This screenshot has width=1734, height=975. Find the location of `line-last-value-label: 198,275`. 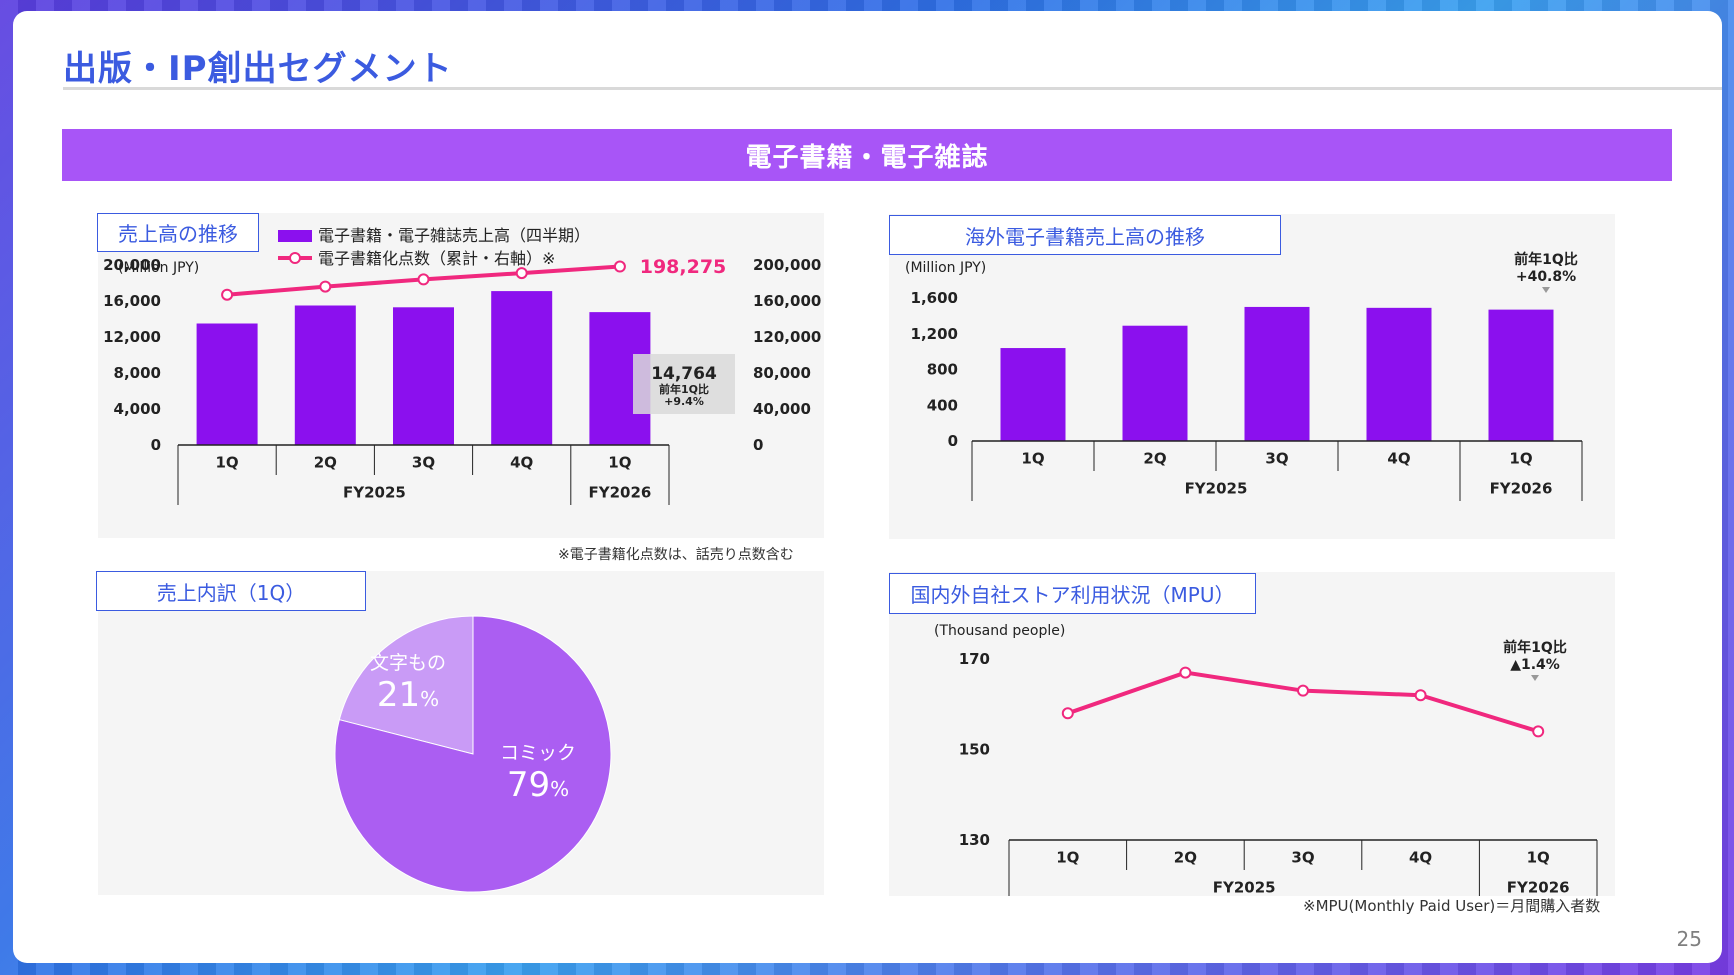

line-last-value-label: 198,275 is located at coordinates (683, 267).